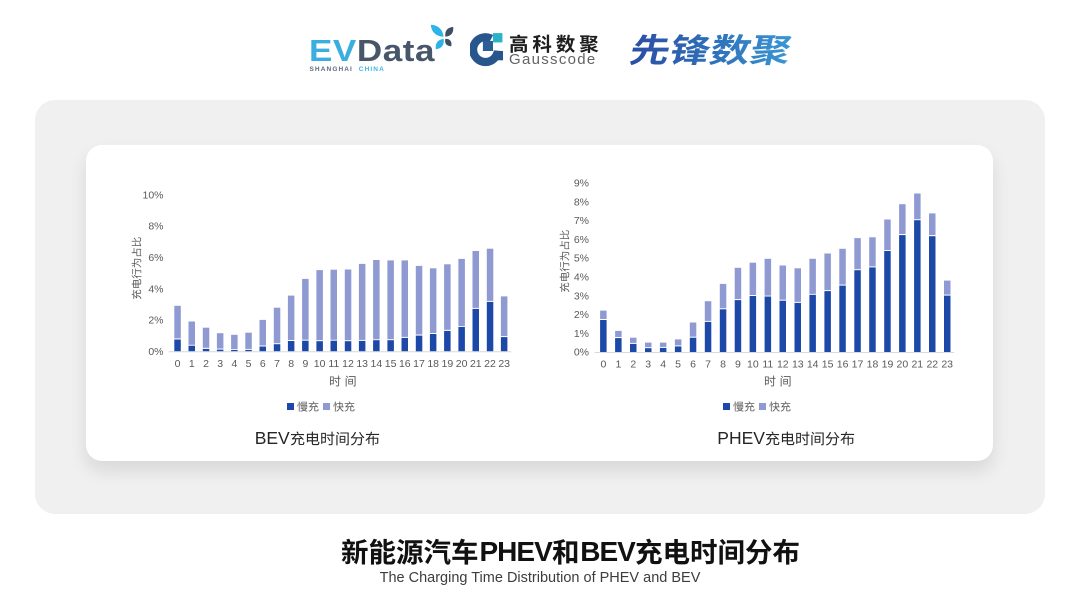  I want to click on svg-text: 5%, so click(581, 259).